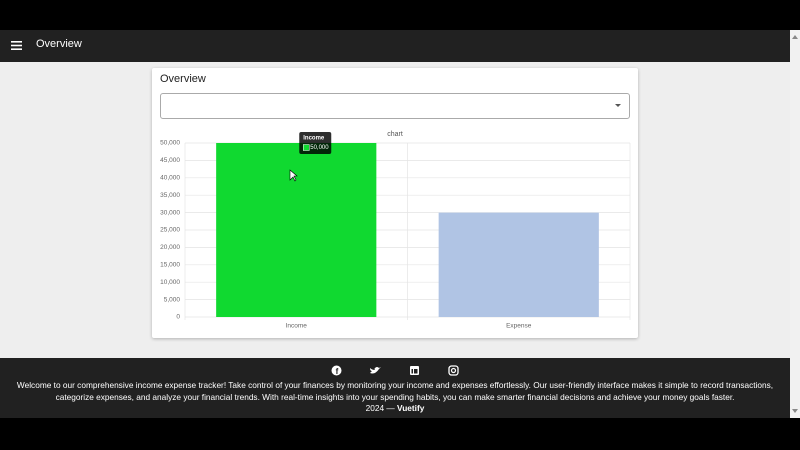 Image resolution: width=800 pixels, height=450 pixels. What do you see at coordinates (293, 175) in the screenshot?
I see `cursor` at bounding box center [293, 175].